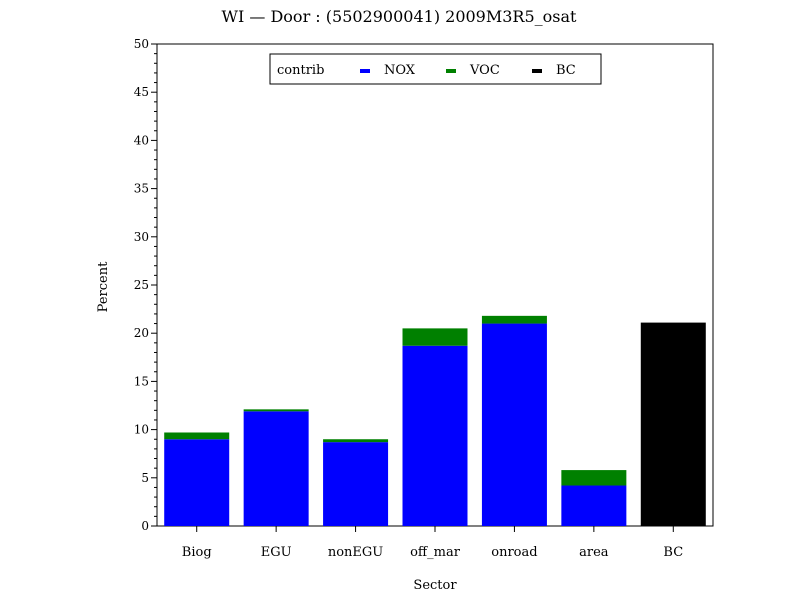  Describe the element at coordinates (141, 237) in the screenshot. I see `y-tick-label: 30` at that location.